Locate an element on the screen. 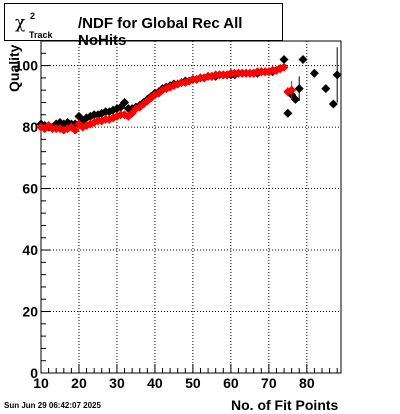  x-tick-label: 30 is located at coordinates (117, 383).